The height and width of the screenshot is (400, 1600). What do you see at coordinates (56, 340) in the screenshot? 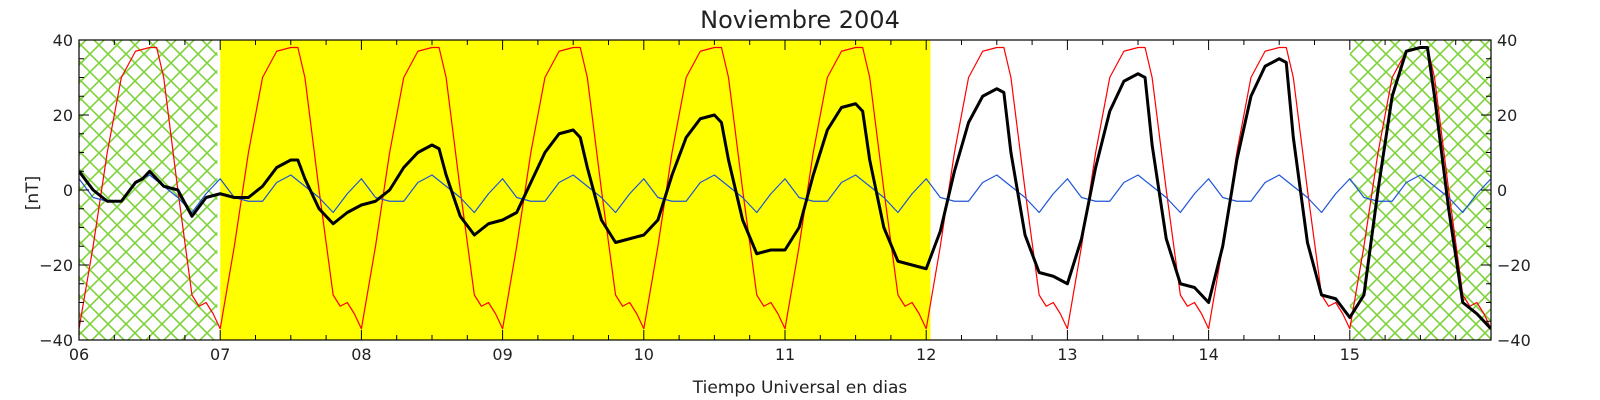
I see `y-tick-label-left: −40` at bounding box center [56, 340].